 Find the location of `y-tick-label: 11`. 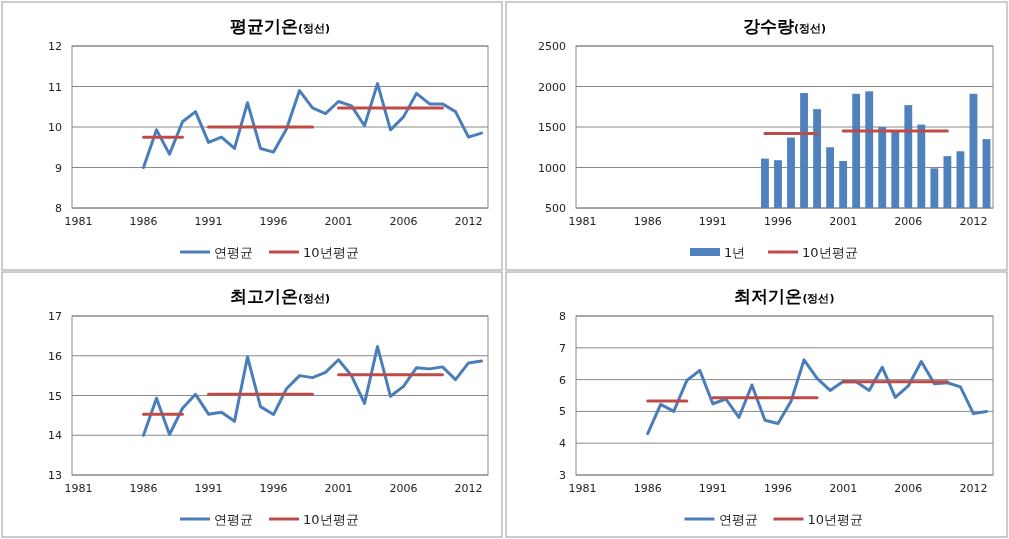

y-tick-label: 11 is located at coordinates (55, 87).